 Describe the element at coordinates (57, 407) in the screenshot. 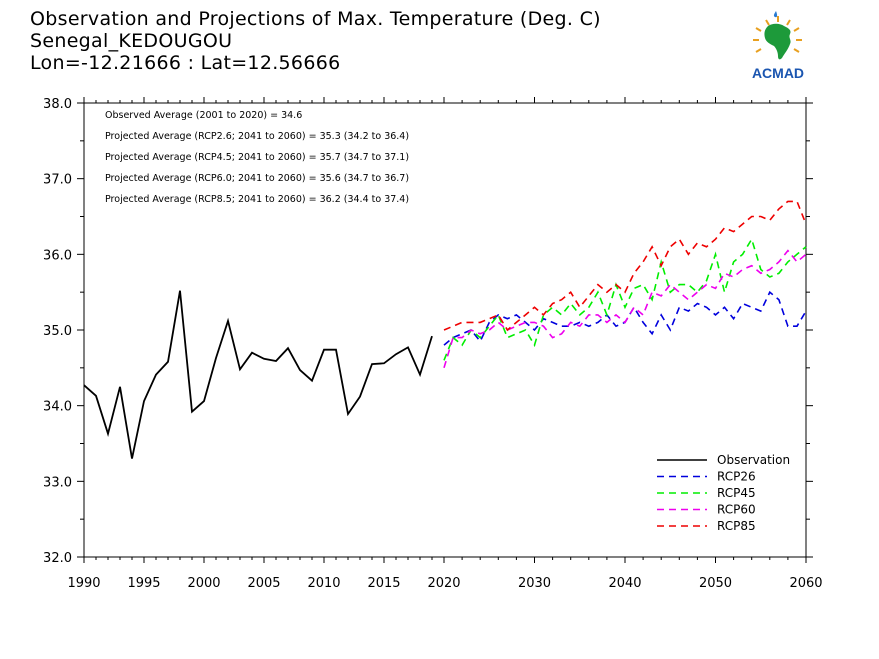

I see `y-tick-label: 34.0` at that location.